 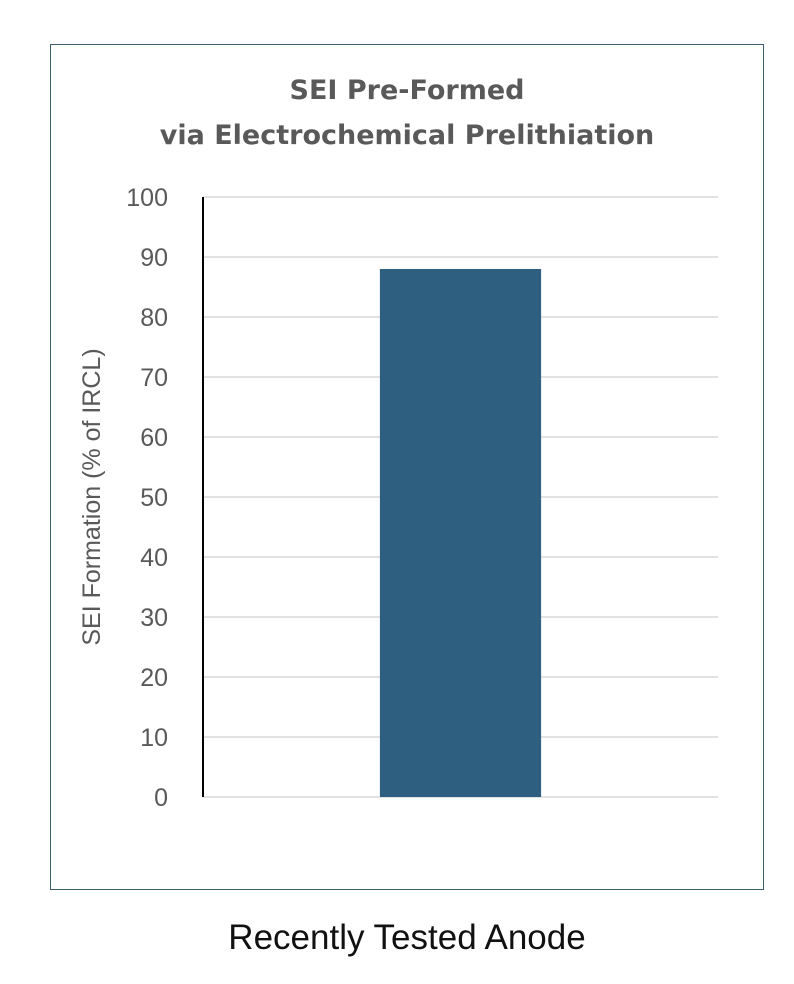 I want to click on y-tick-label: 0, so click(x=161, y=798).